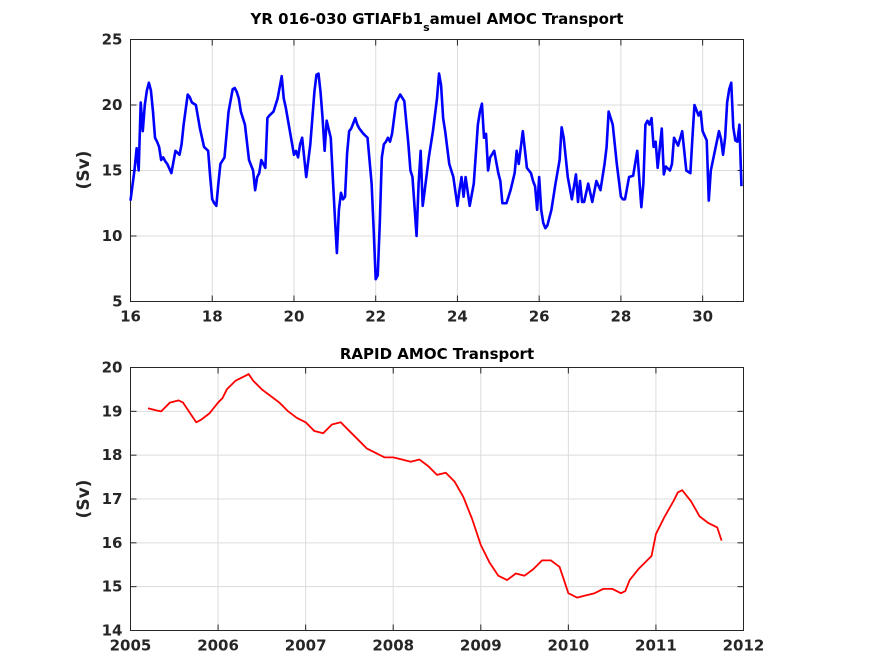  What do you see at coordinates (112, 499) in the screenshot?
I see `y-tick-label: 17` at bounding box center [112, 499].